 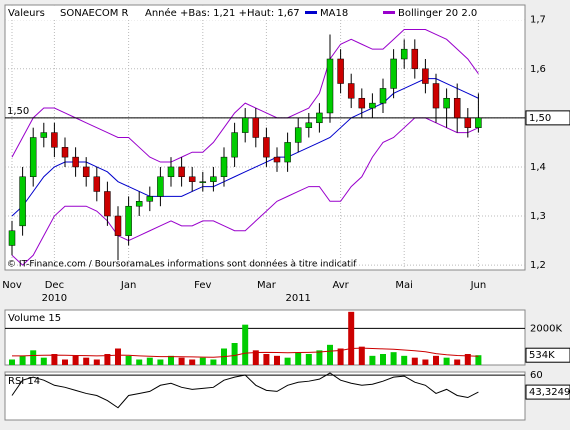 I want to click on panel-title: Volume 15, so click(x=34, y=318).